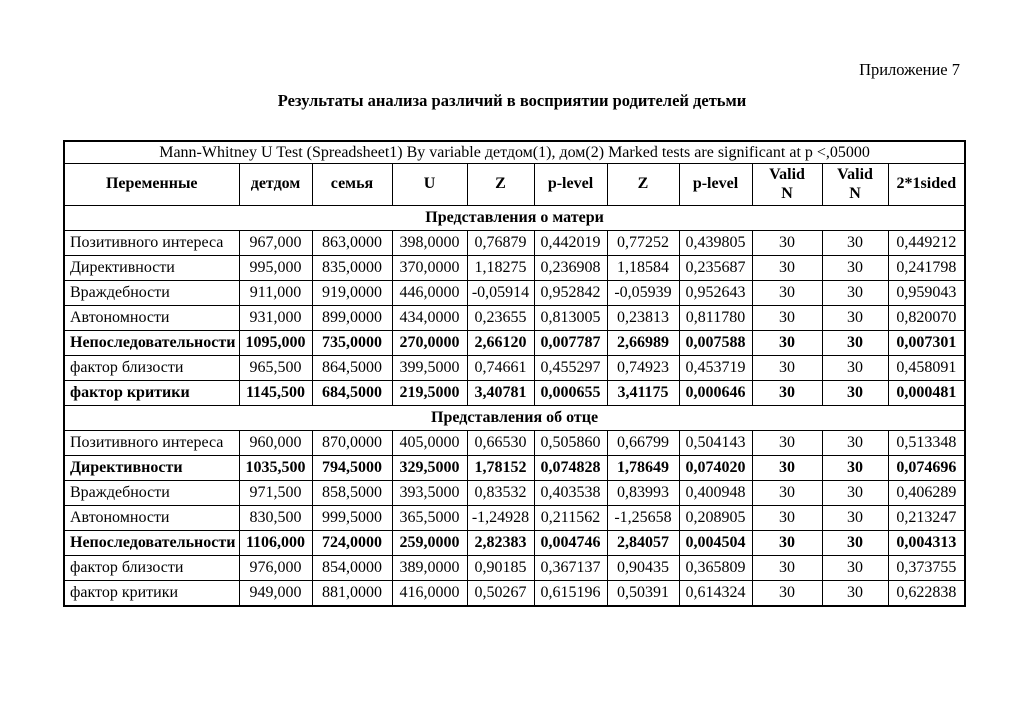 The image size is (1024, 723). What do you see at coordinates (926, 318) in the screenshot?
I see `value-cell: 0,820070` at bounding box center [926, 318].